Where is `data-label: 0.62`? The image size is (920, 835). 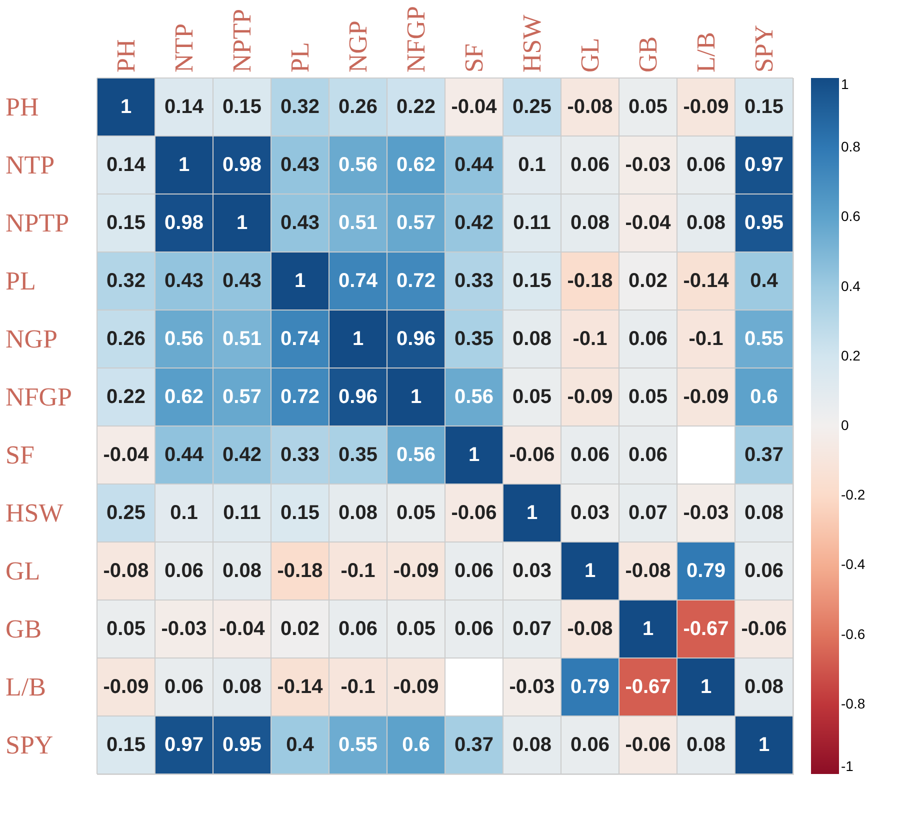
data-label: 0.62 is located at coordinates (416, 165).